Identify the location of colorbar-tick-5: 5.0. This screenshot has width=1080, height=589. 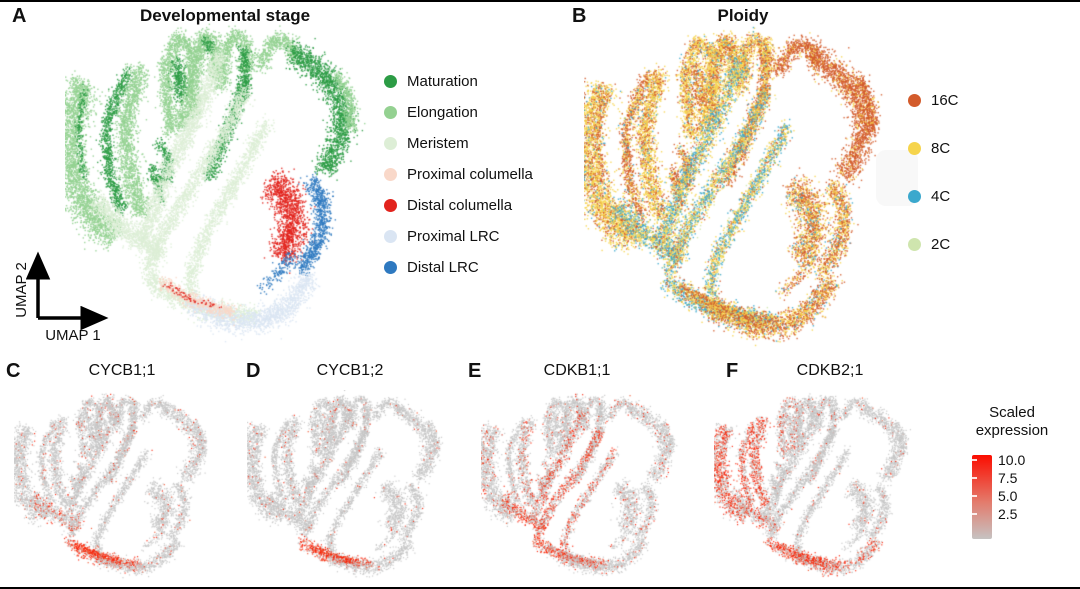
(1008, 496).